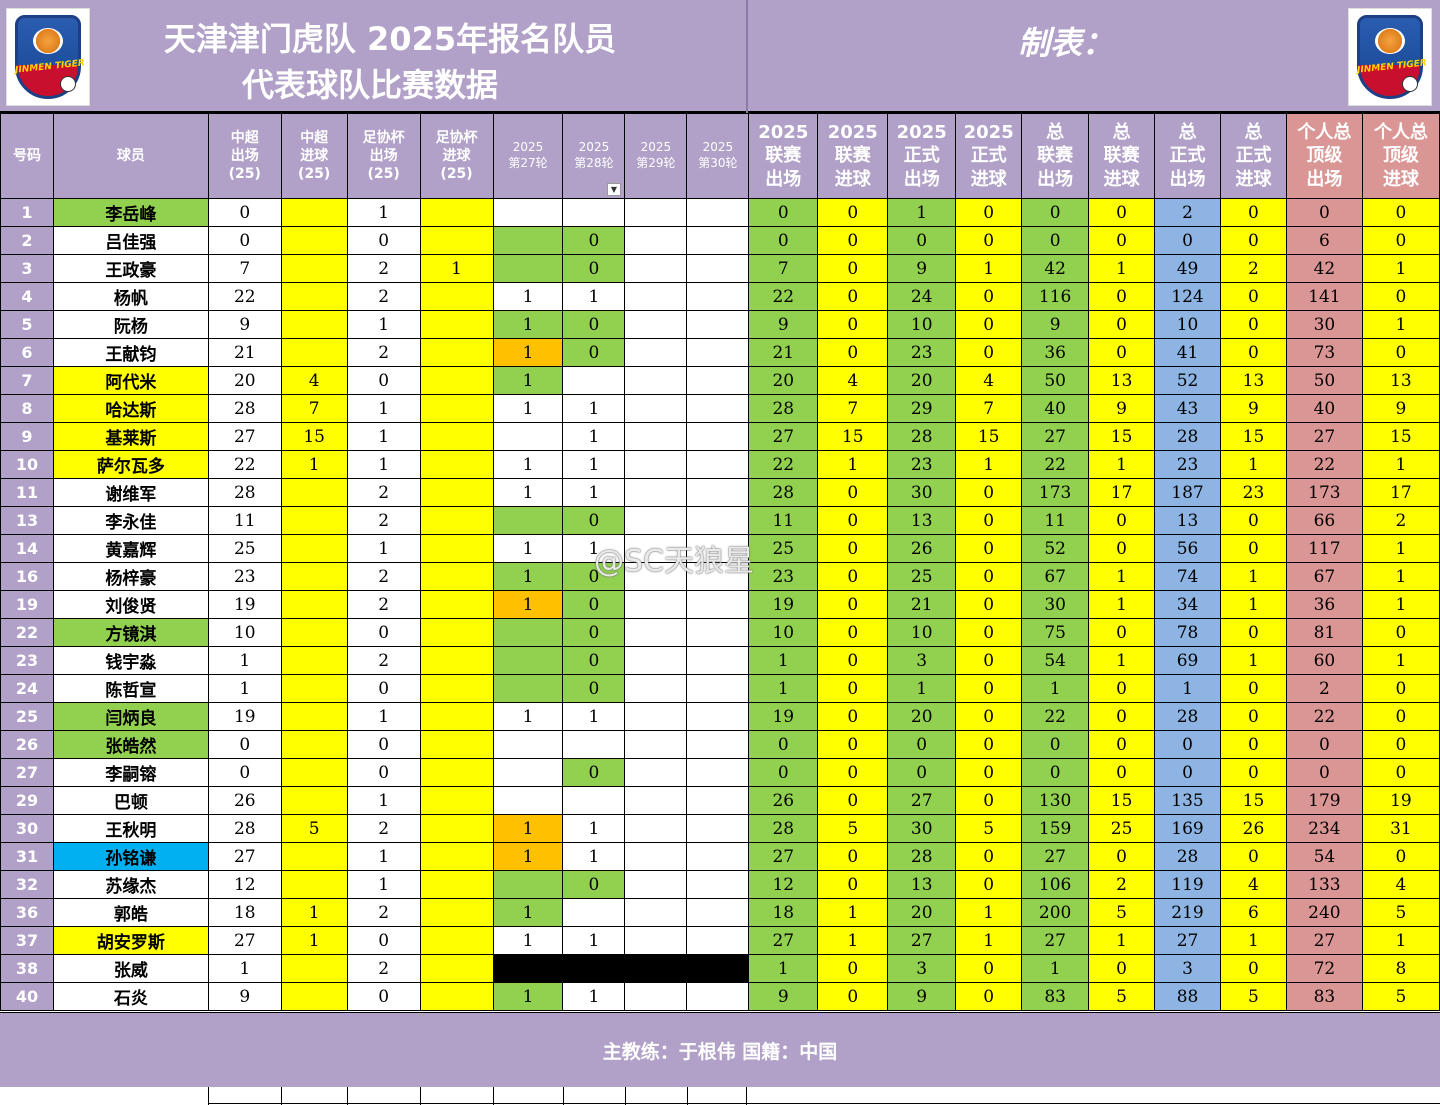 The image size is (1440, 1105). Describe the element at coordinates (130, 716) in the screenshot. I see `cell-player-name: 闫炳良` at that location.